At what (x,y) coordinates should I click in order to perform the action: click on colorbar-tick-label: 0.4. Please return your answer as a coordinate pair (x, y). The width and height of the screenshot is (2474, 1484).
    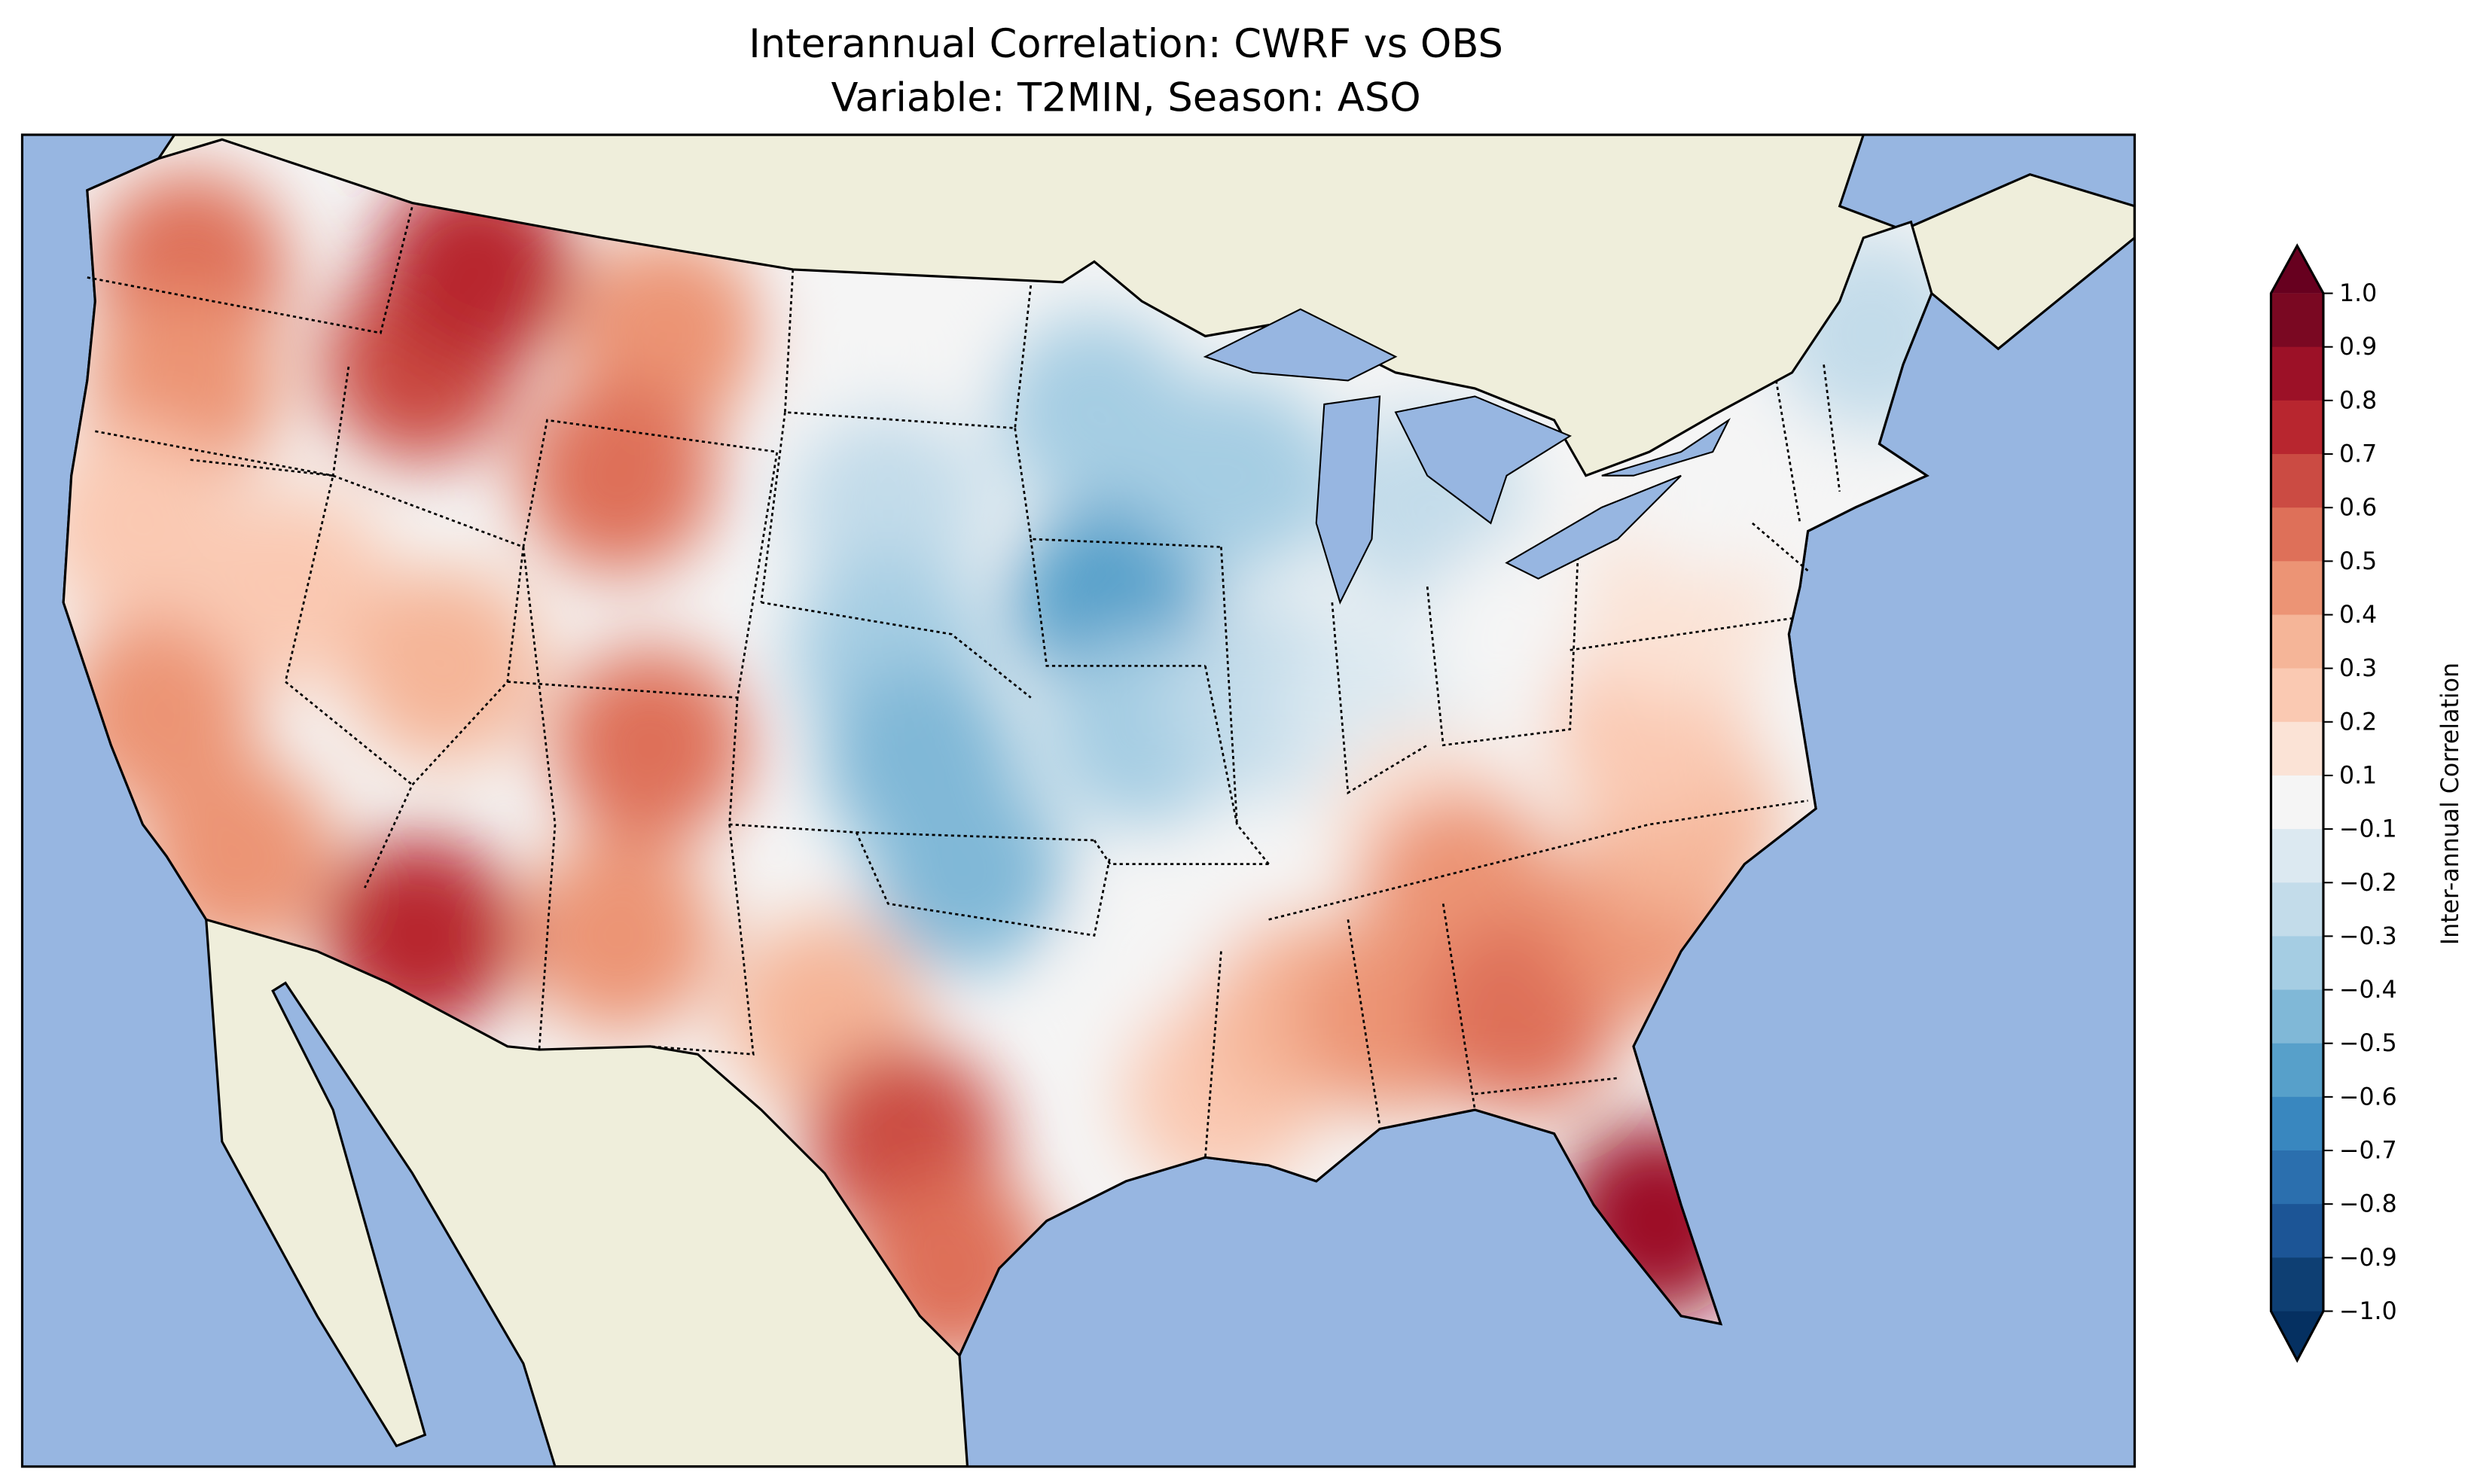
    Looking at the image, I should click on (2358, 615).